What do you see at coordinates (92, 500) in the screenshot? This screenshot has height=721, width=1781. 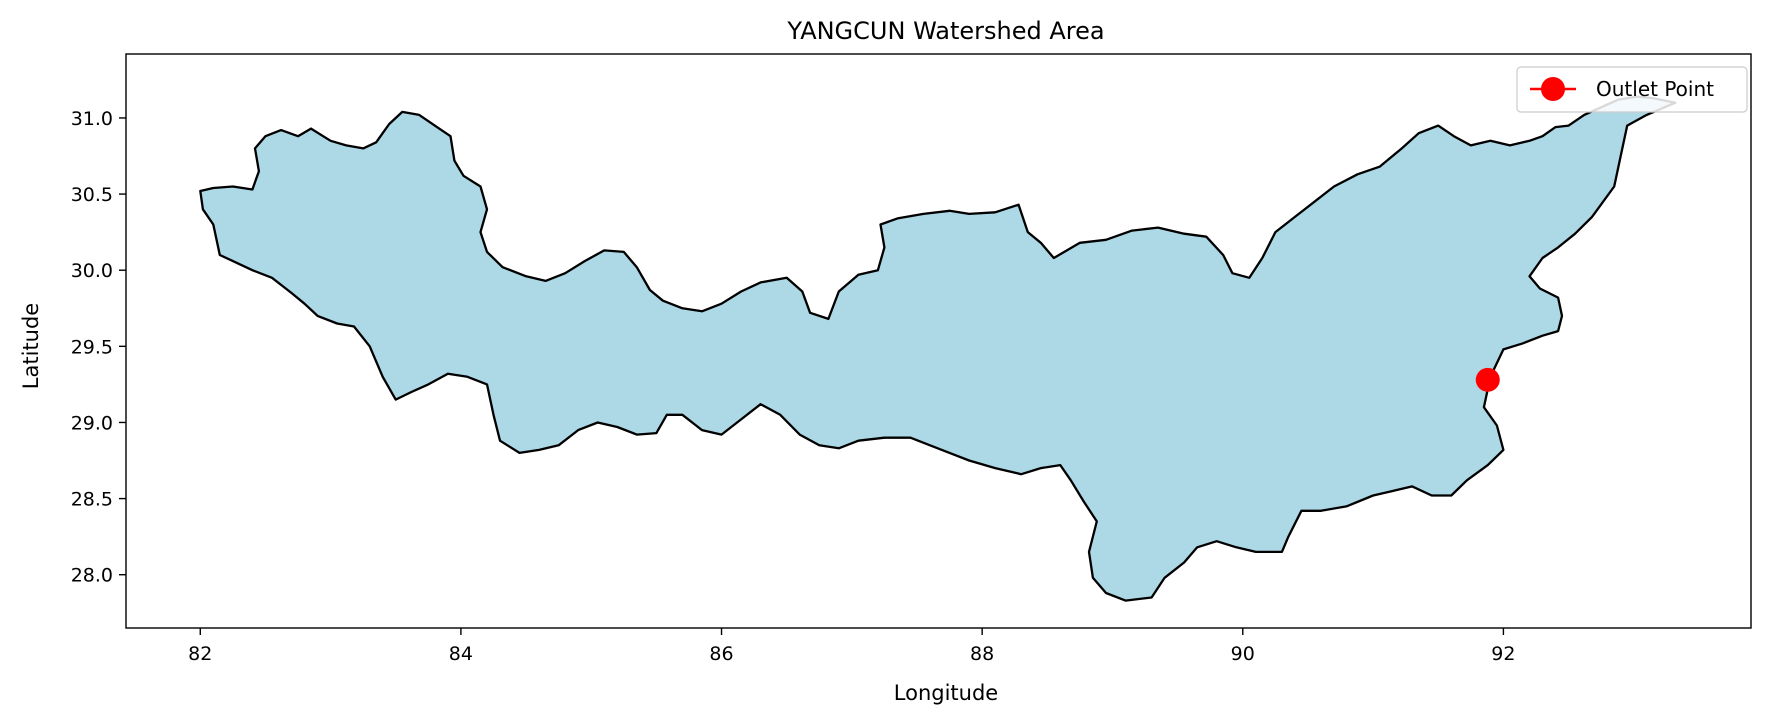 I see `y-tick-label: 28.5` at bounding box center [92, 500].